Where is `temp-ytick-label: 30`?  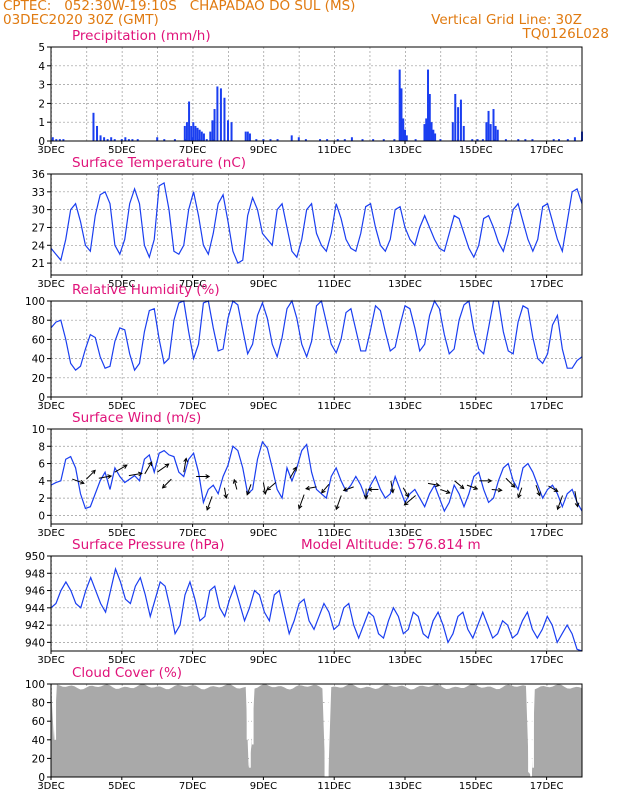 temp-ytick-label: 30 is located at coordinates (38, 211).